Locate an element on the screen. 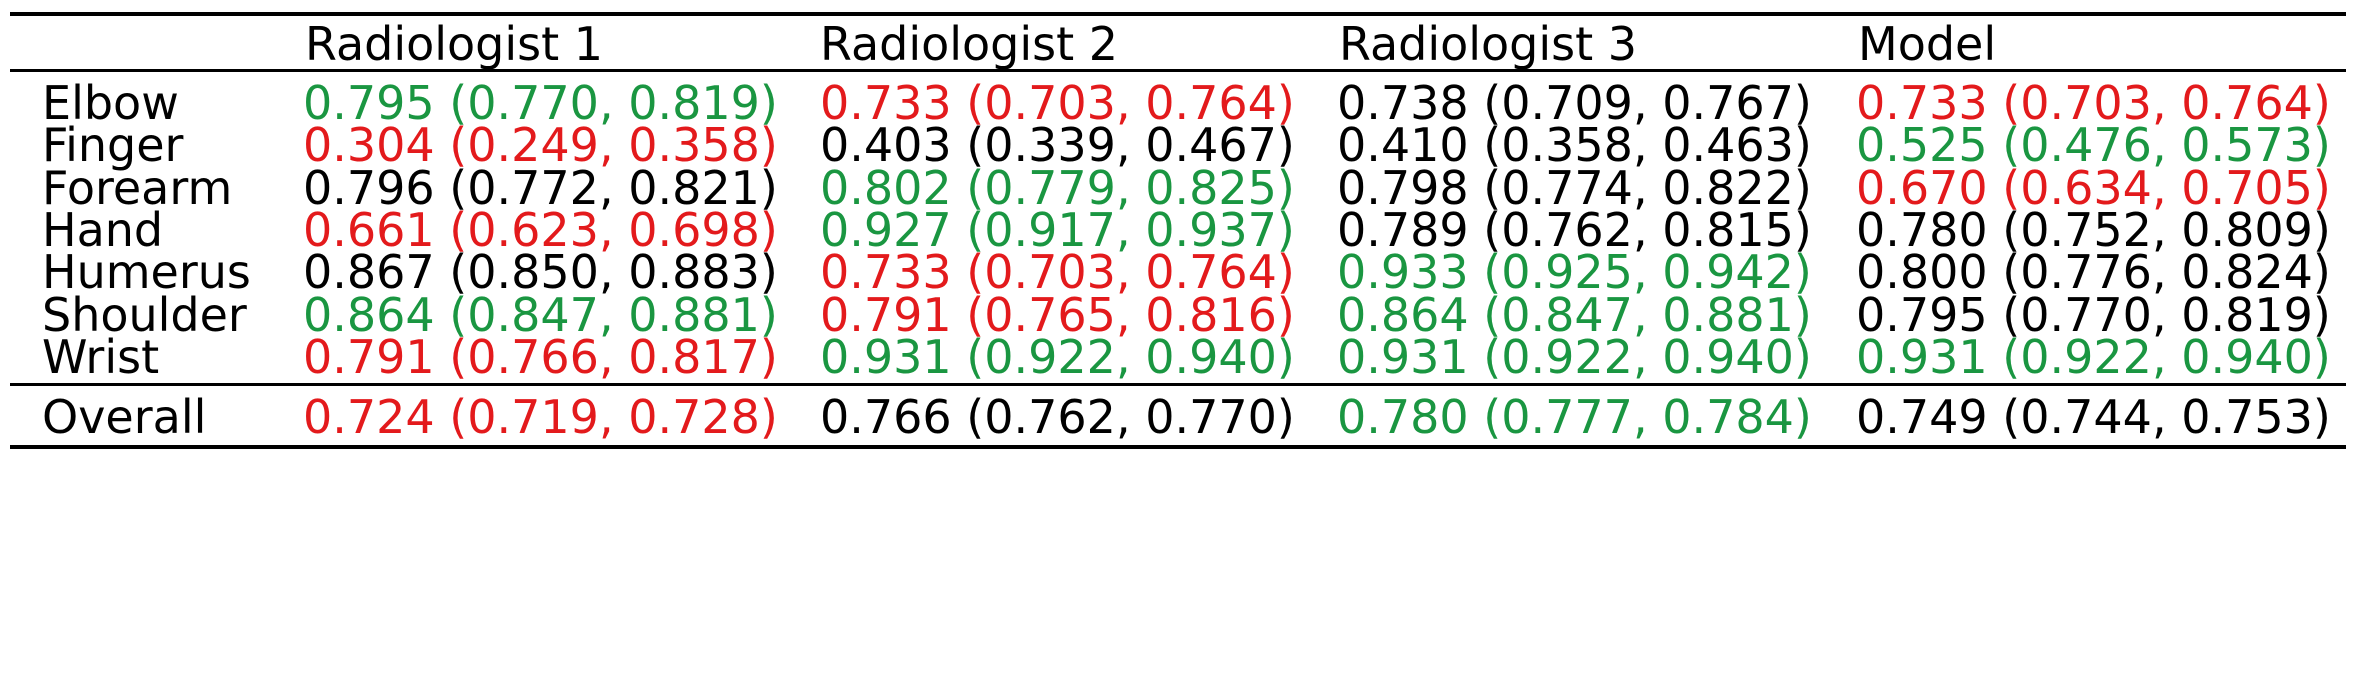 The image size is (2356, 688). overall-cell: 0.724 (0.719, 0.728) is located at coordinates (540, 417).